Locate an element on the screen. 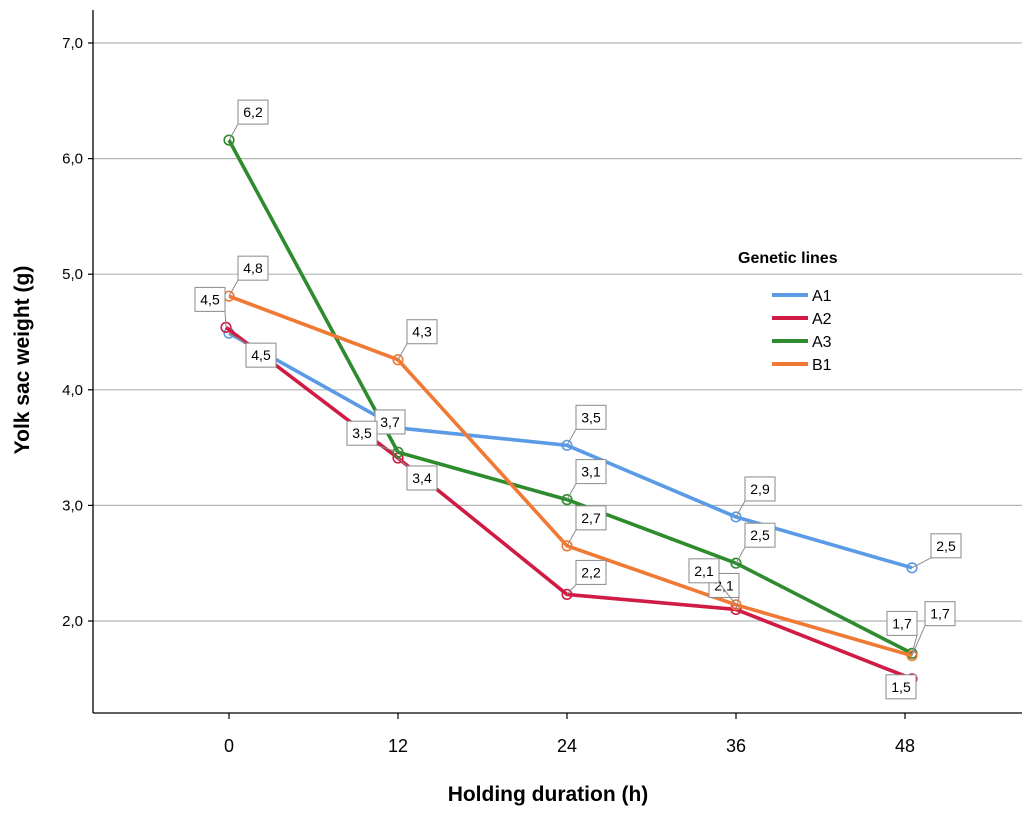  data-label-text: 2,1 is located at coordinates (704, 571).